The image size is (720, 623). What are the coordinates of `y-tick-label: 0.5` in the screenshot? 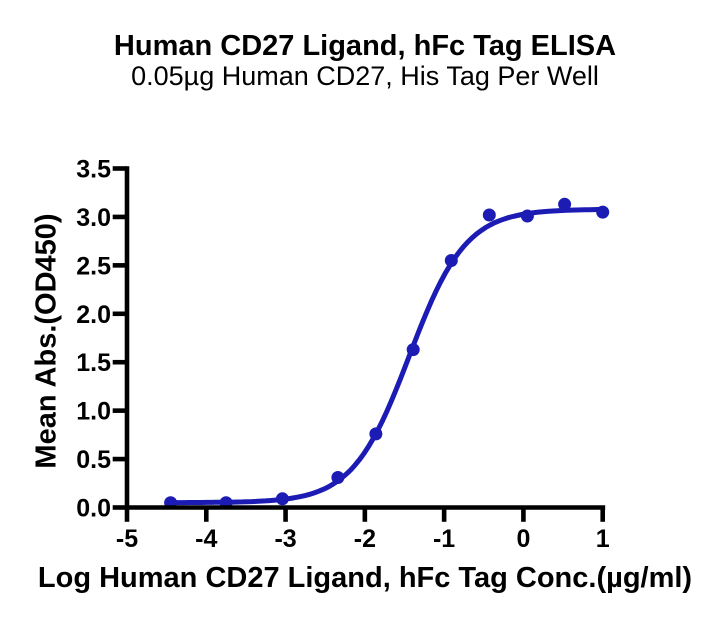 It's located at (93, 460).